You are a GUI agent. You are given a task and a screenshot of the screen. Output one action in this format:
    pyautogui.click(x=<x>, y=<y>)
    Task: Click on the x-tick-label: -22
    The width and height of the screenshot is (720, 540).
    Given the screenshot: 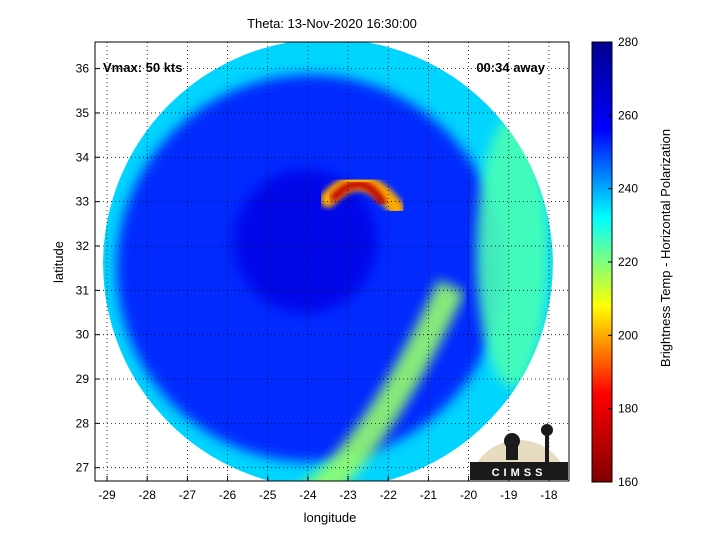 What is the action you would take?
    pyautogui.click(x=389, y=495)
    